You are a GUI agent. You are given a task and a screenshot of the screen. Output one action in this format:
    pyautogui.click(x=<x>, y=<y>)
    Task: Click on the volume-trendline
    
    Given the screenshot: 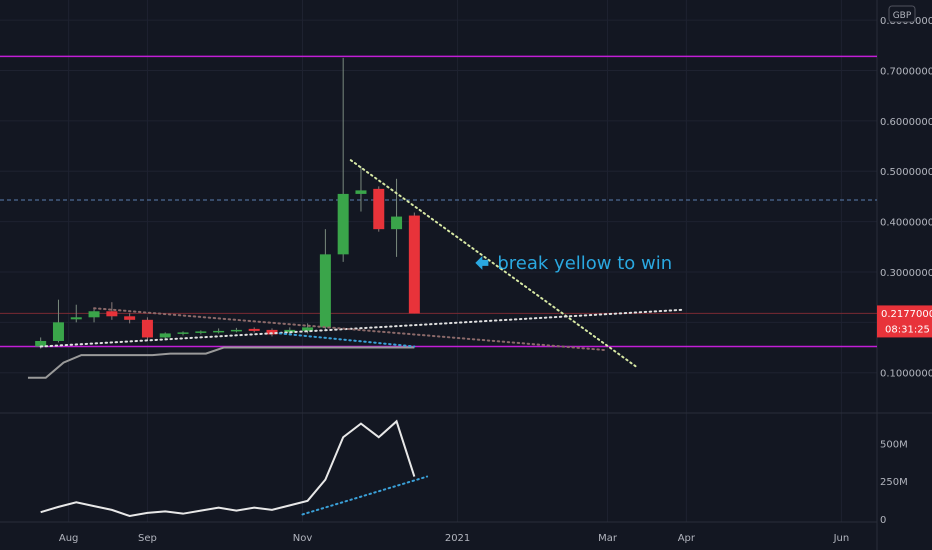 What is the action you would take?
    pyautogui.click(x=365, y=495)
    